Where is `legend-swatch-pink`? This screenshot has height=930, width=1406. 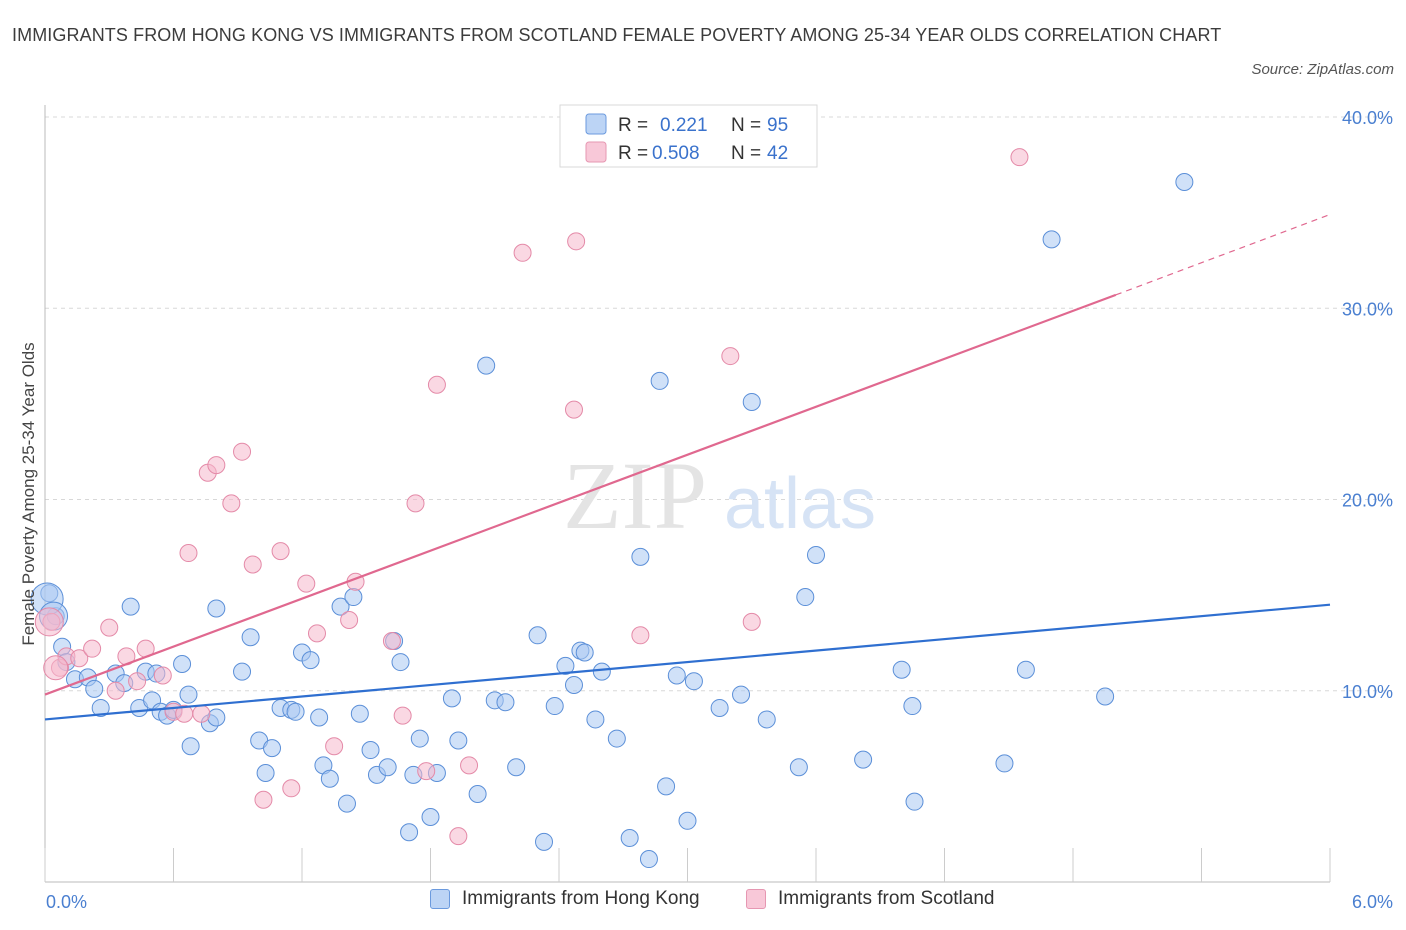 legend-swatch-pink is located at coordinates (756, 899).